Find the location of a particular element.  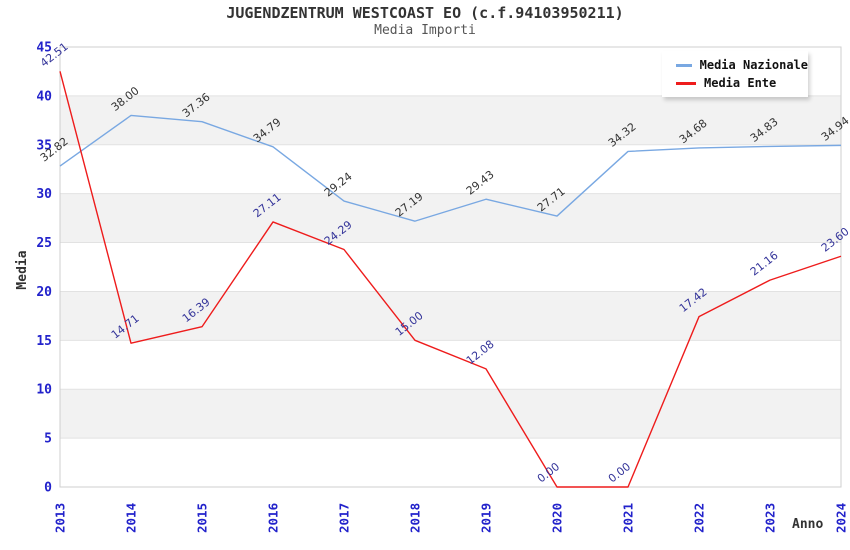

x-tick-label: 2013 is located at coordinates (60, 518).